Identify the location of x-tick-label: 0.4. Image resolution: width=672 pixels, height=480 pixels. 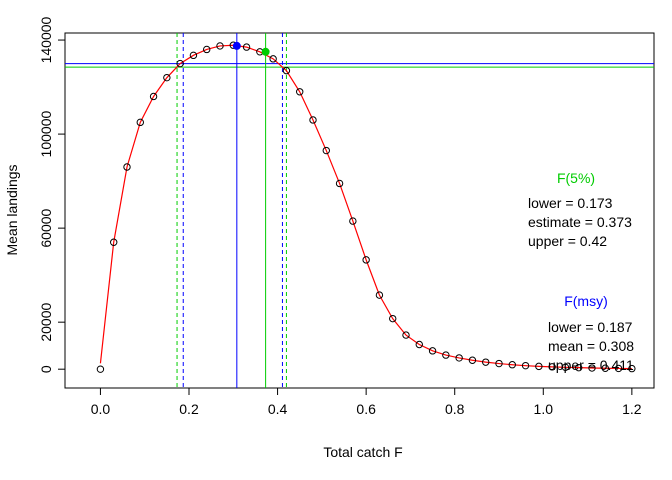
(278, 409).